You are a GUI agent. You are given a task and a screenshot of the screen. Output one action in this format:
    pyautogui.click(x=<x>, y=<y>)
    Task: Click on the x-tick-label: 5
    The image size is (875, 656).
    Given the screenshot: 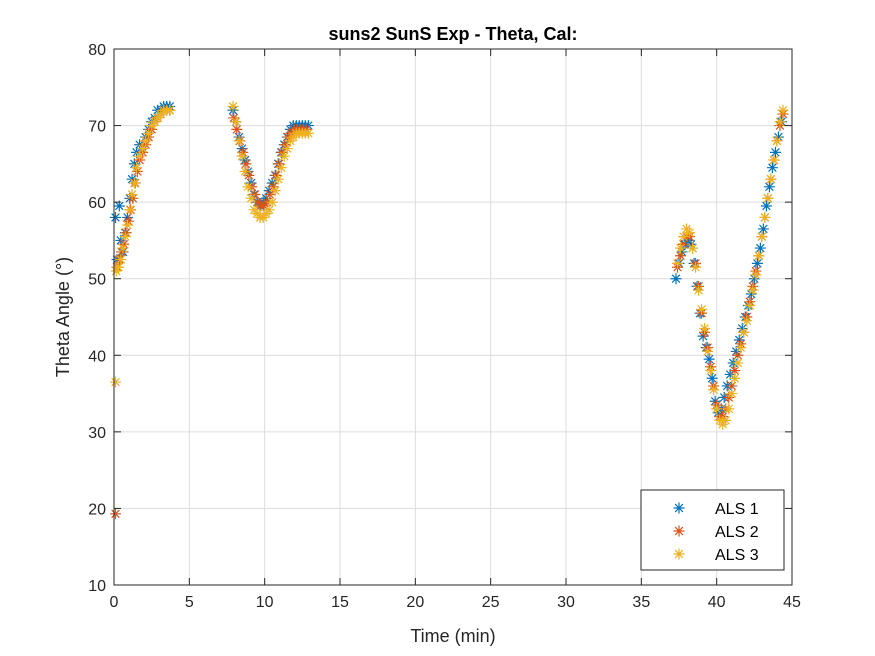 What is the action you would take?
    pyautogui.click(x=189, y=602)
    